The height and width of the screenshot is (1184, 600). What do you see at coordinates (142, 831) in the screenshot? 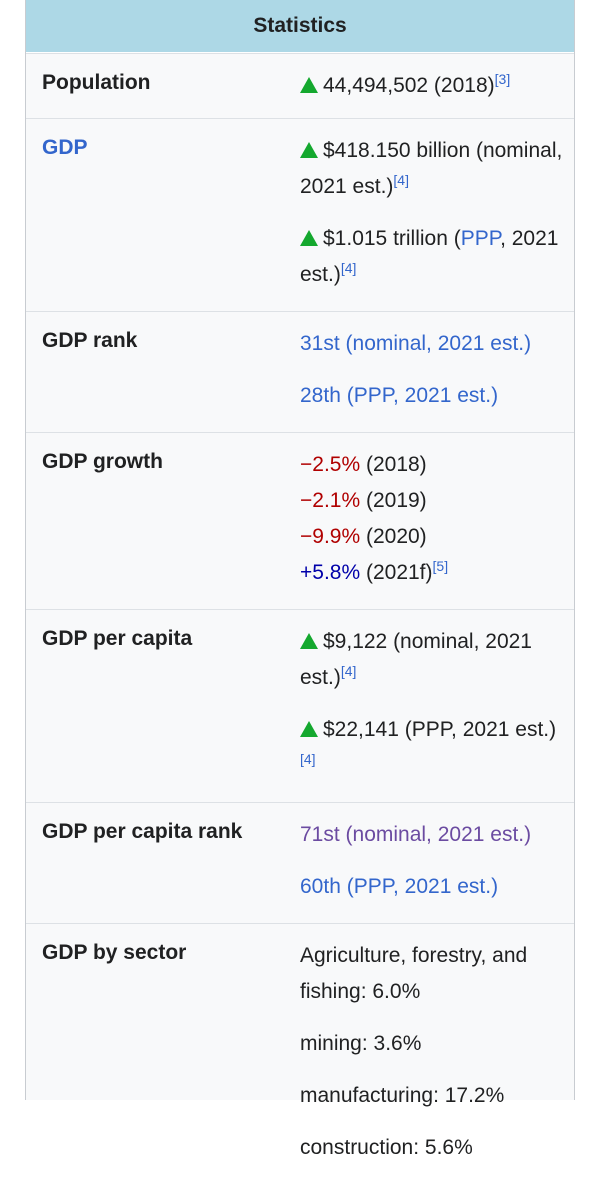
I see `label-gdp-per-capita-rank: GDP per capita rank` at bounding box center [142, 831].